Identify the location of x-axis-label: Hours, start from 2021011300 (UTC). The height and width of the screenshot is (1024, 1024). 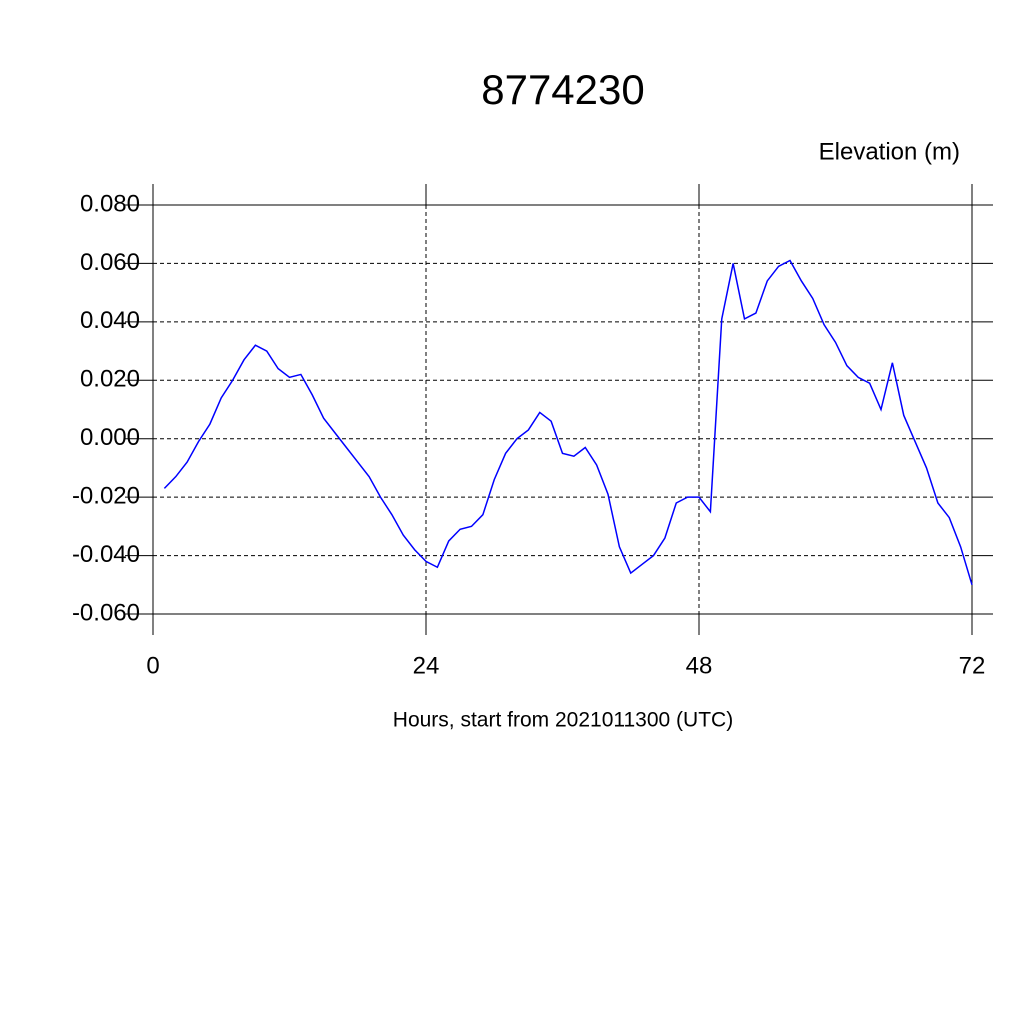
(563, 720).